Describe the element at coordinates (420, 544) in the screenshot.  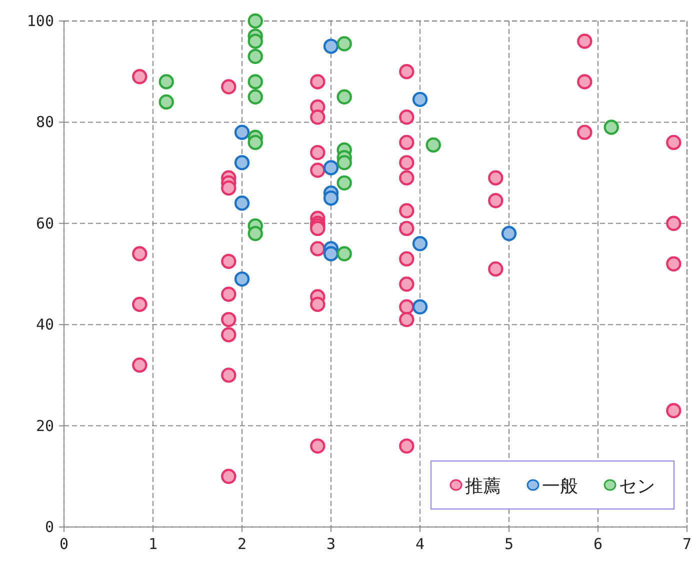
I see `x-tick-label: 4` at that location.